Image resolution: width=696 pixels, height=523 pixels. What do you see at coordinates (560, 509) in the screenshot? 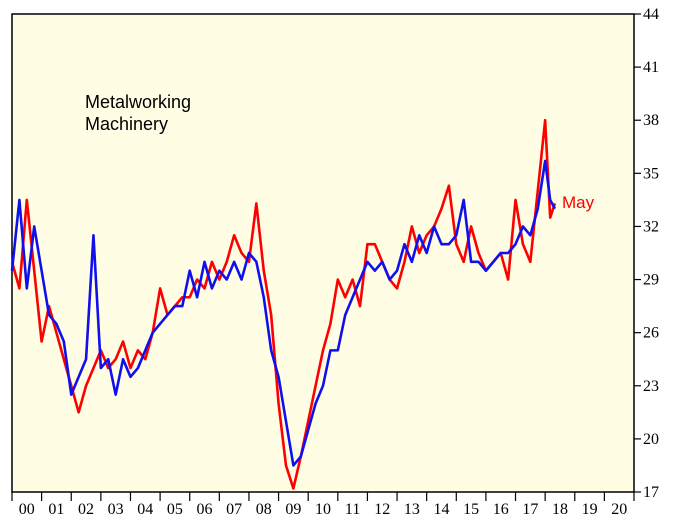
I see `x-tick-label: 18` at bounding box center [560, 509].